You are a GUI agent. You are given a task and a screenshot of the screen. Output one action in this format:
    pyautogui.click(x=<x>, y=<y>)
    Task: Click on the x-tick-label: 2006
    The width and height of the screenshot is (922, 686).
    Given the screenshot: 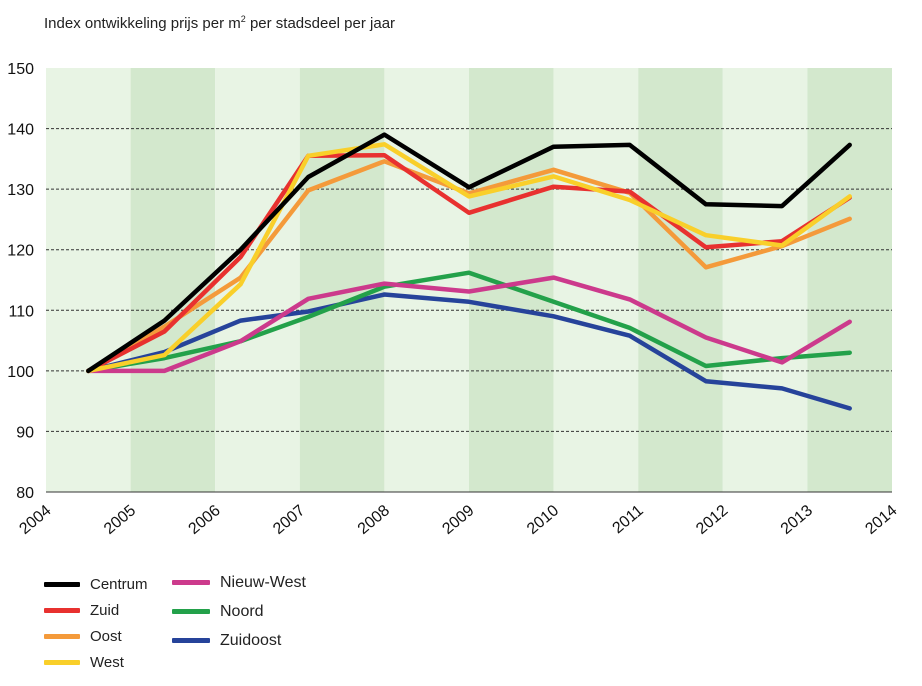 What is the action you would take?
    pyautogui.click(x=205, y=520)
    